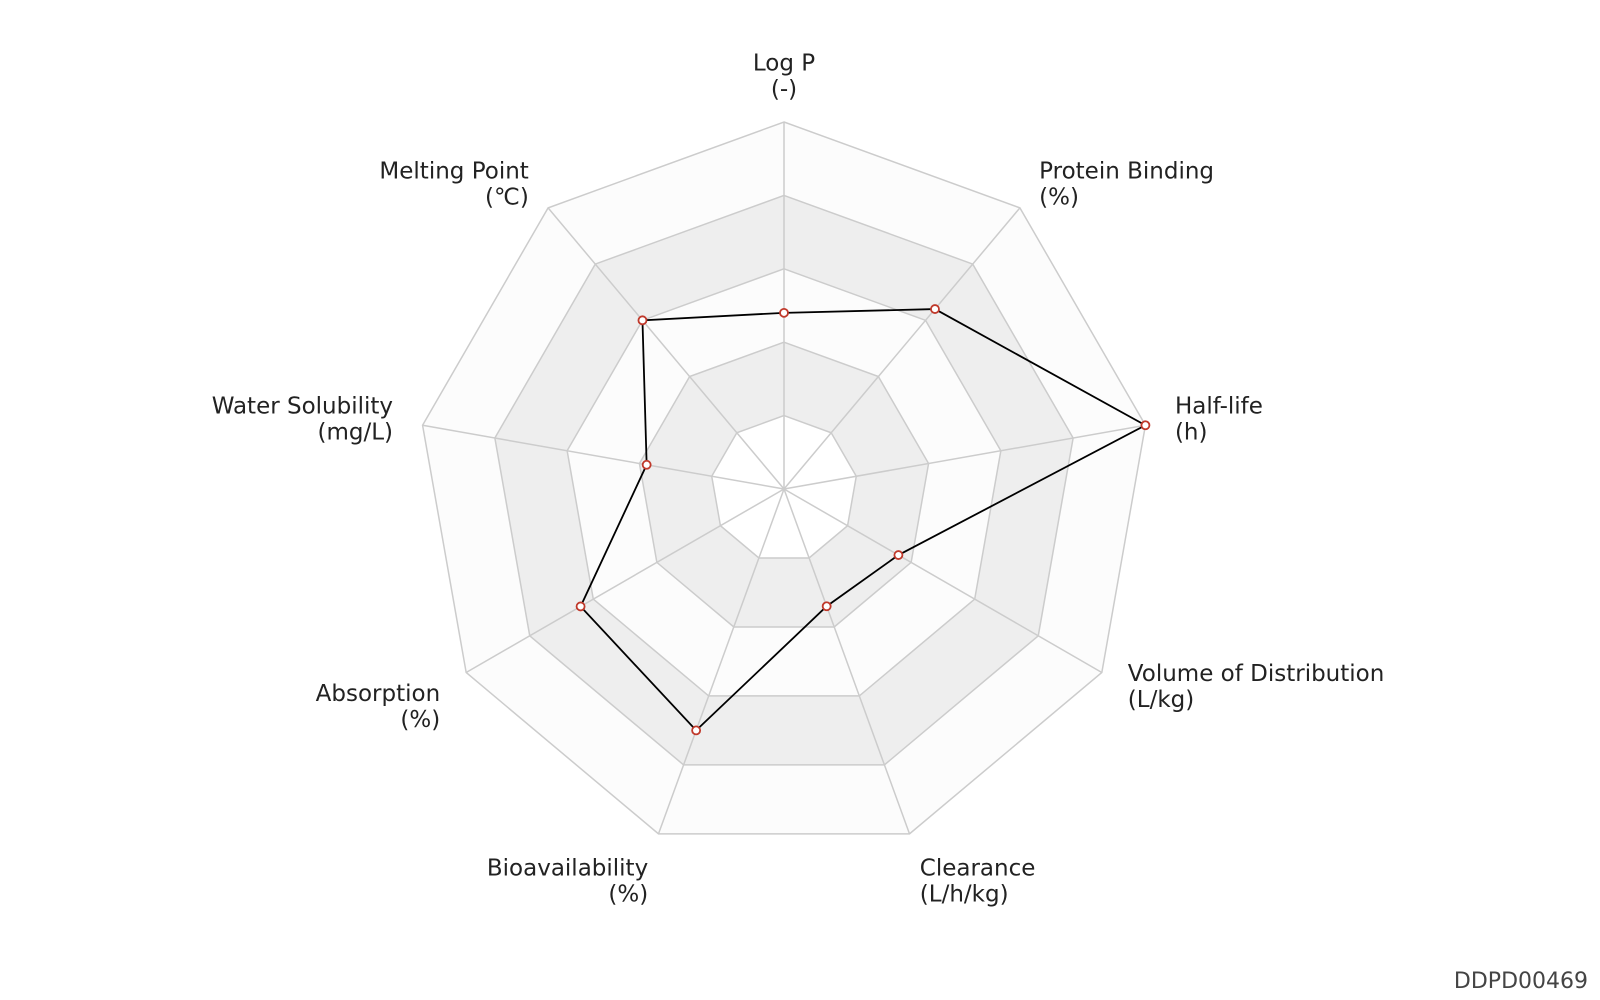 The image size is (1600, 1000). Describe the element at coordinates (453, 171) in the screenshot. I see `axis-label: Melting Point` at that location.